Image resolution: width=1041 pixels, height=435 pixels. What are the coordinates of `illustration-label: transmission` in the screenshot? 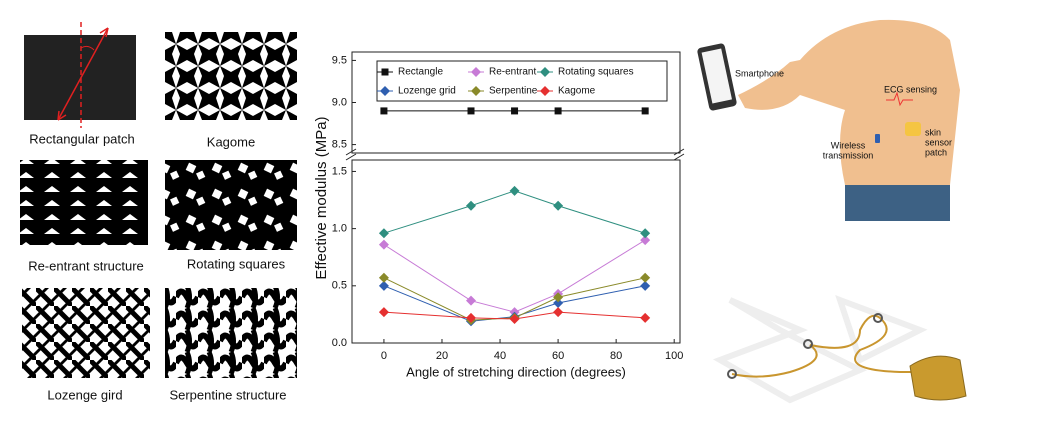 It's located at (848, 155).